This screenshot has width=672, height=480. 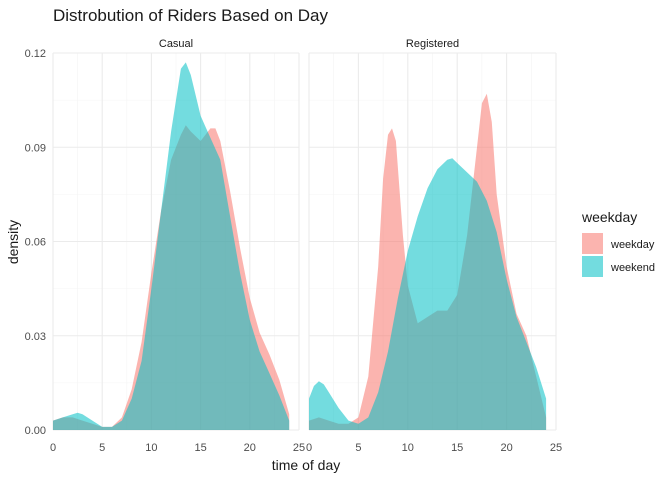 I want to click on y-tick-label: 0.06, so click(x=35, y=243).